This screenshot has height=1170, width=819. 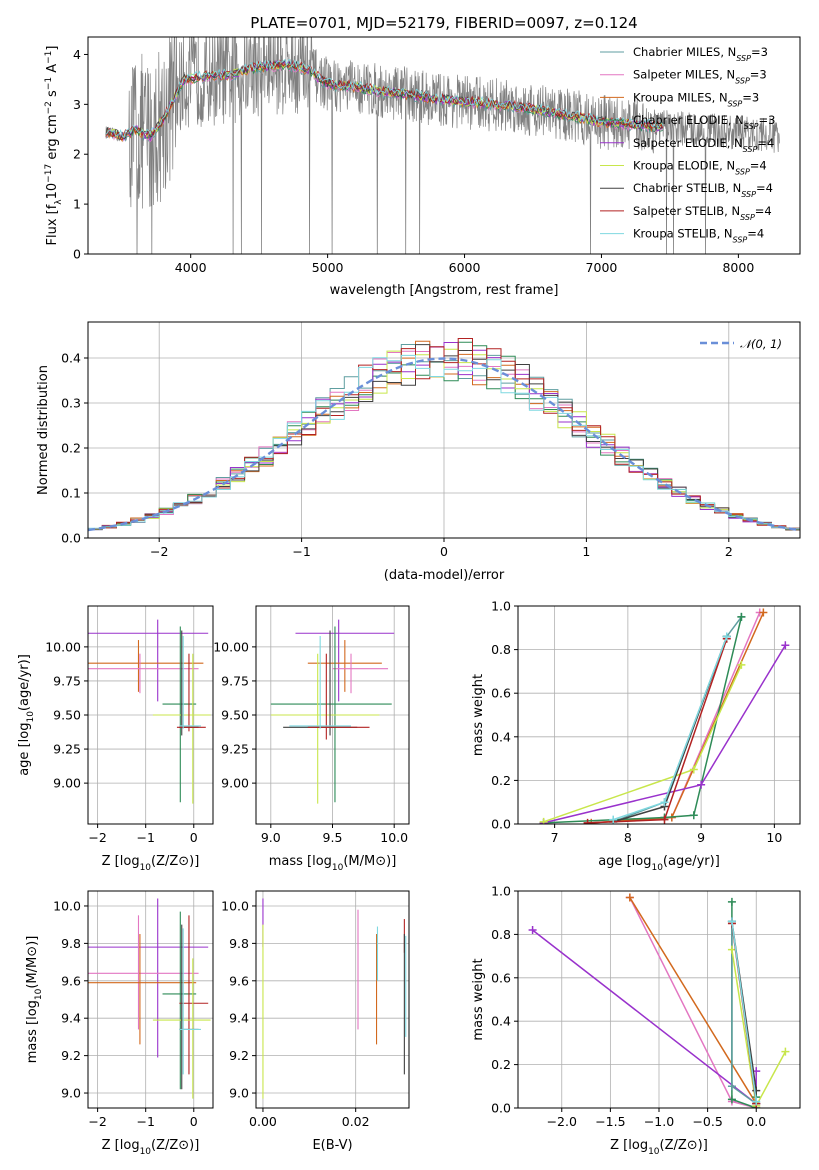 What do you see at coordinates (263, 1121) in the screenshot?
I see `x-tick-label: 0.00` at bounding box center [263, 1121].